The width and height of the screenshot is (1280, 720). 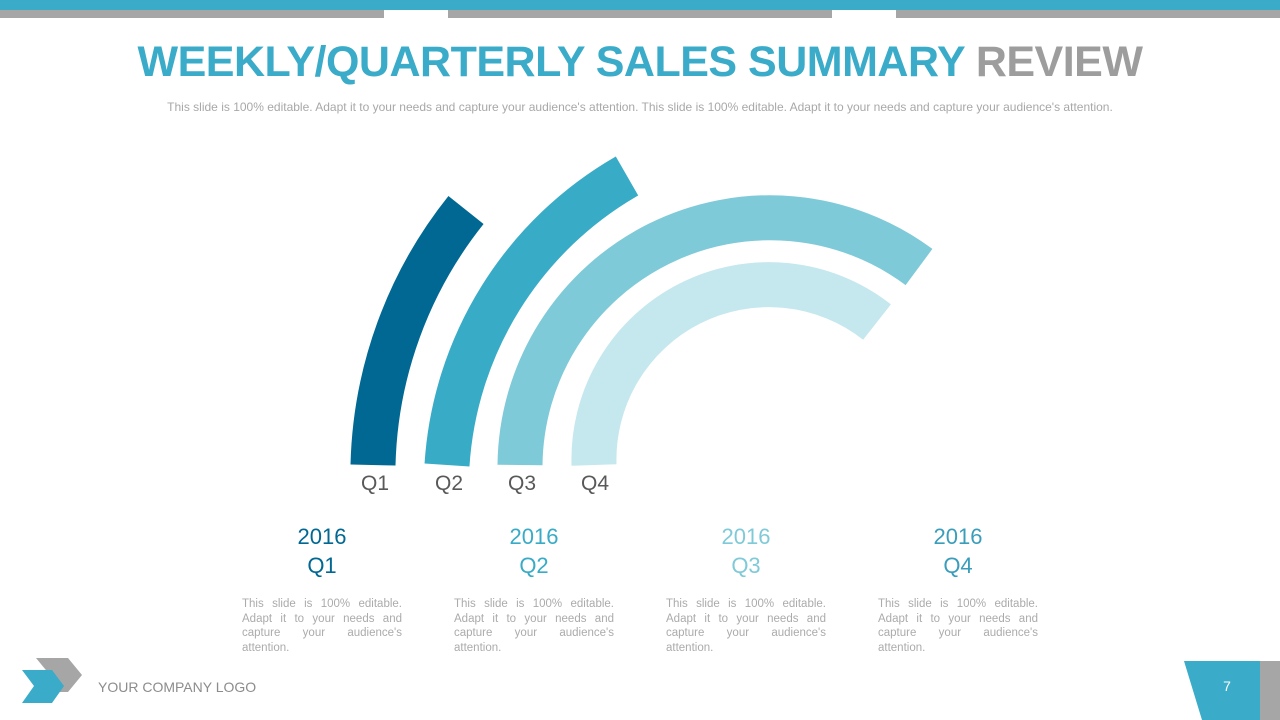 What do you see at coordinates (531, 311) in the screenshot?
I see `arc-q2` at bounding box center [531, 311].